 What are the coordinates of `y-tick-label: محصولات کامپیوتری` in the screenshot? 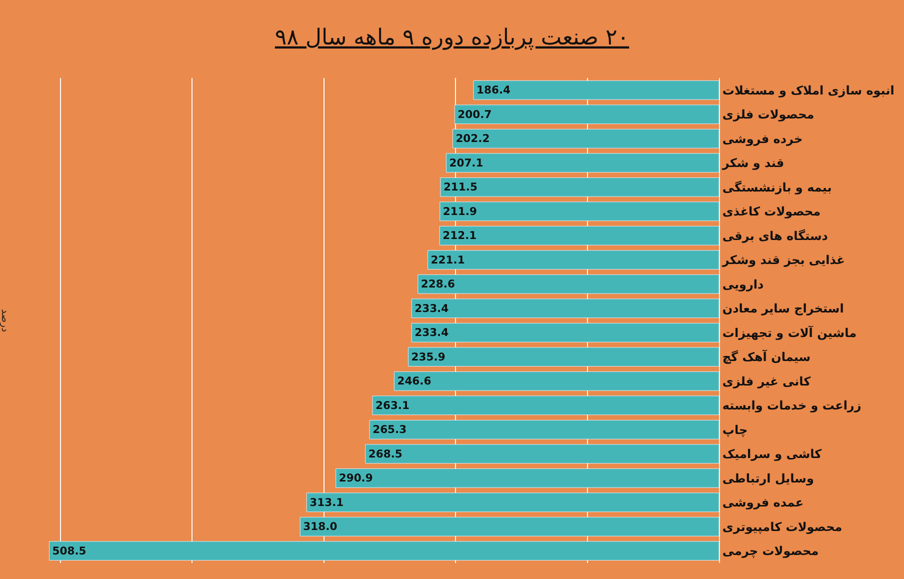 It's located at (782, 527).